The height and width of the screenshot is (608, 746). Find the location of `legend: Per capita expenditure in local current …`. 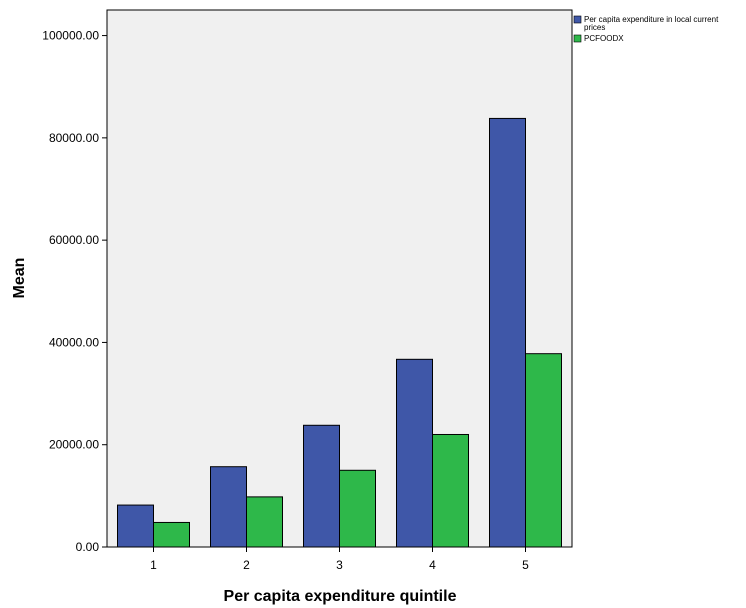

legend: Per capita expenditure in local current … is located at coordinates (646, 29).